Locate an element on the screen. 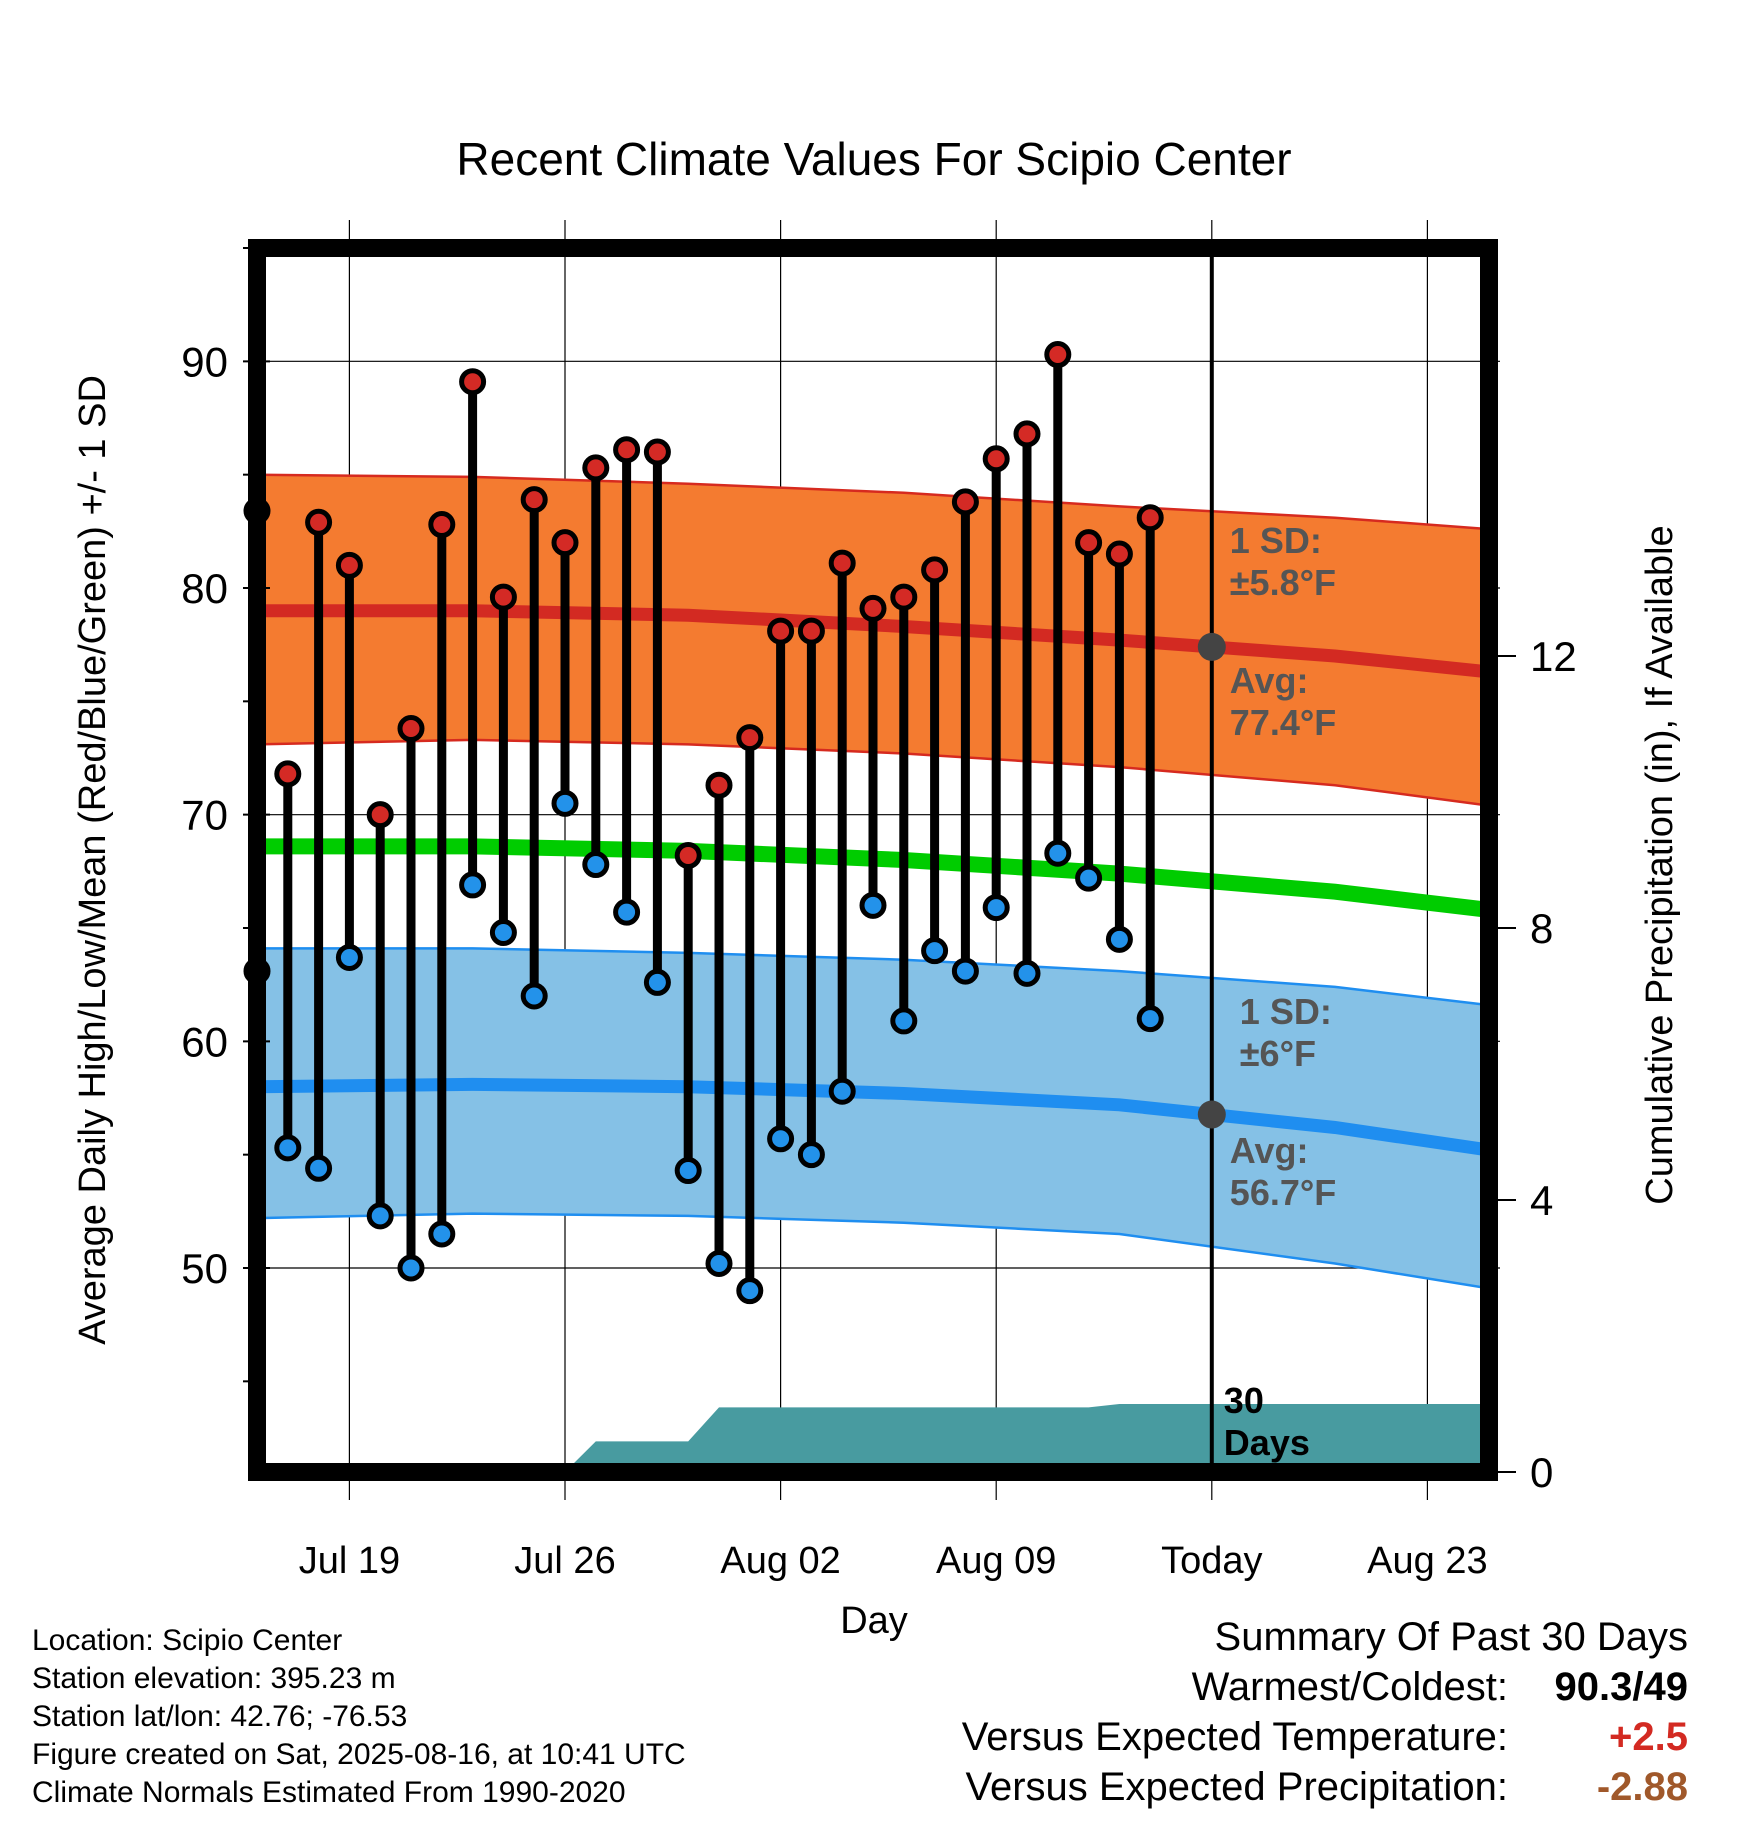 This screenshot has height=1828, width=1748. x-axis-label: Day is located at coordinates (874, 1621).